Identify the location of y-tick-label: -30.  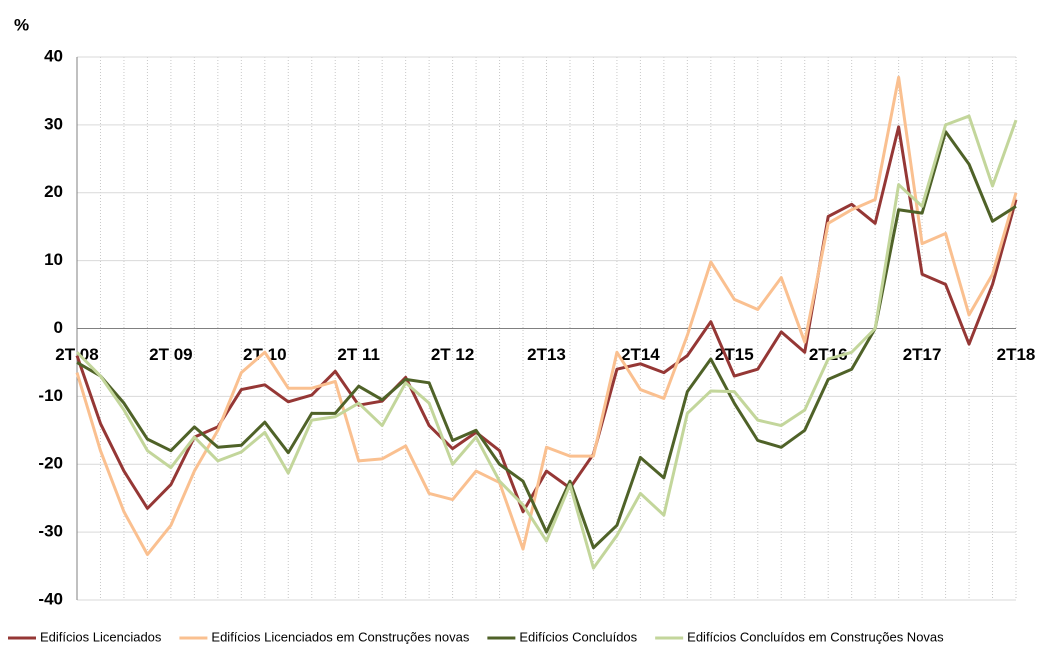
(50, 531).